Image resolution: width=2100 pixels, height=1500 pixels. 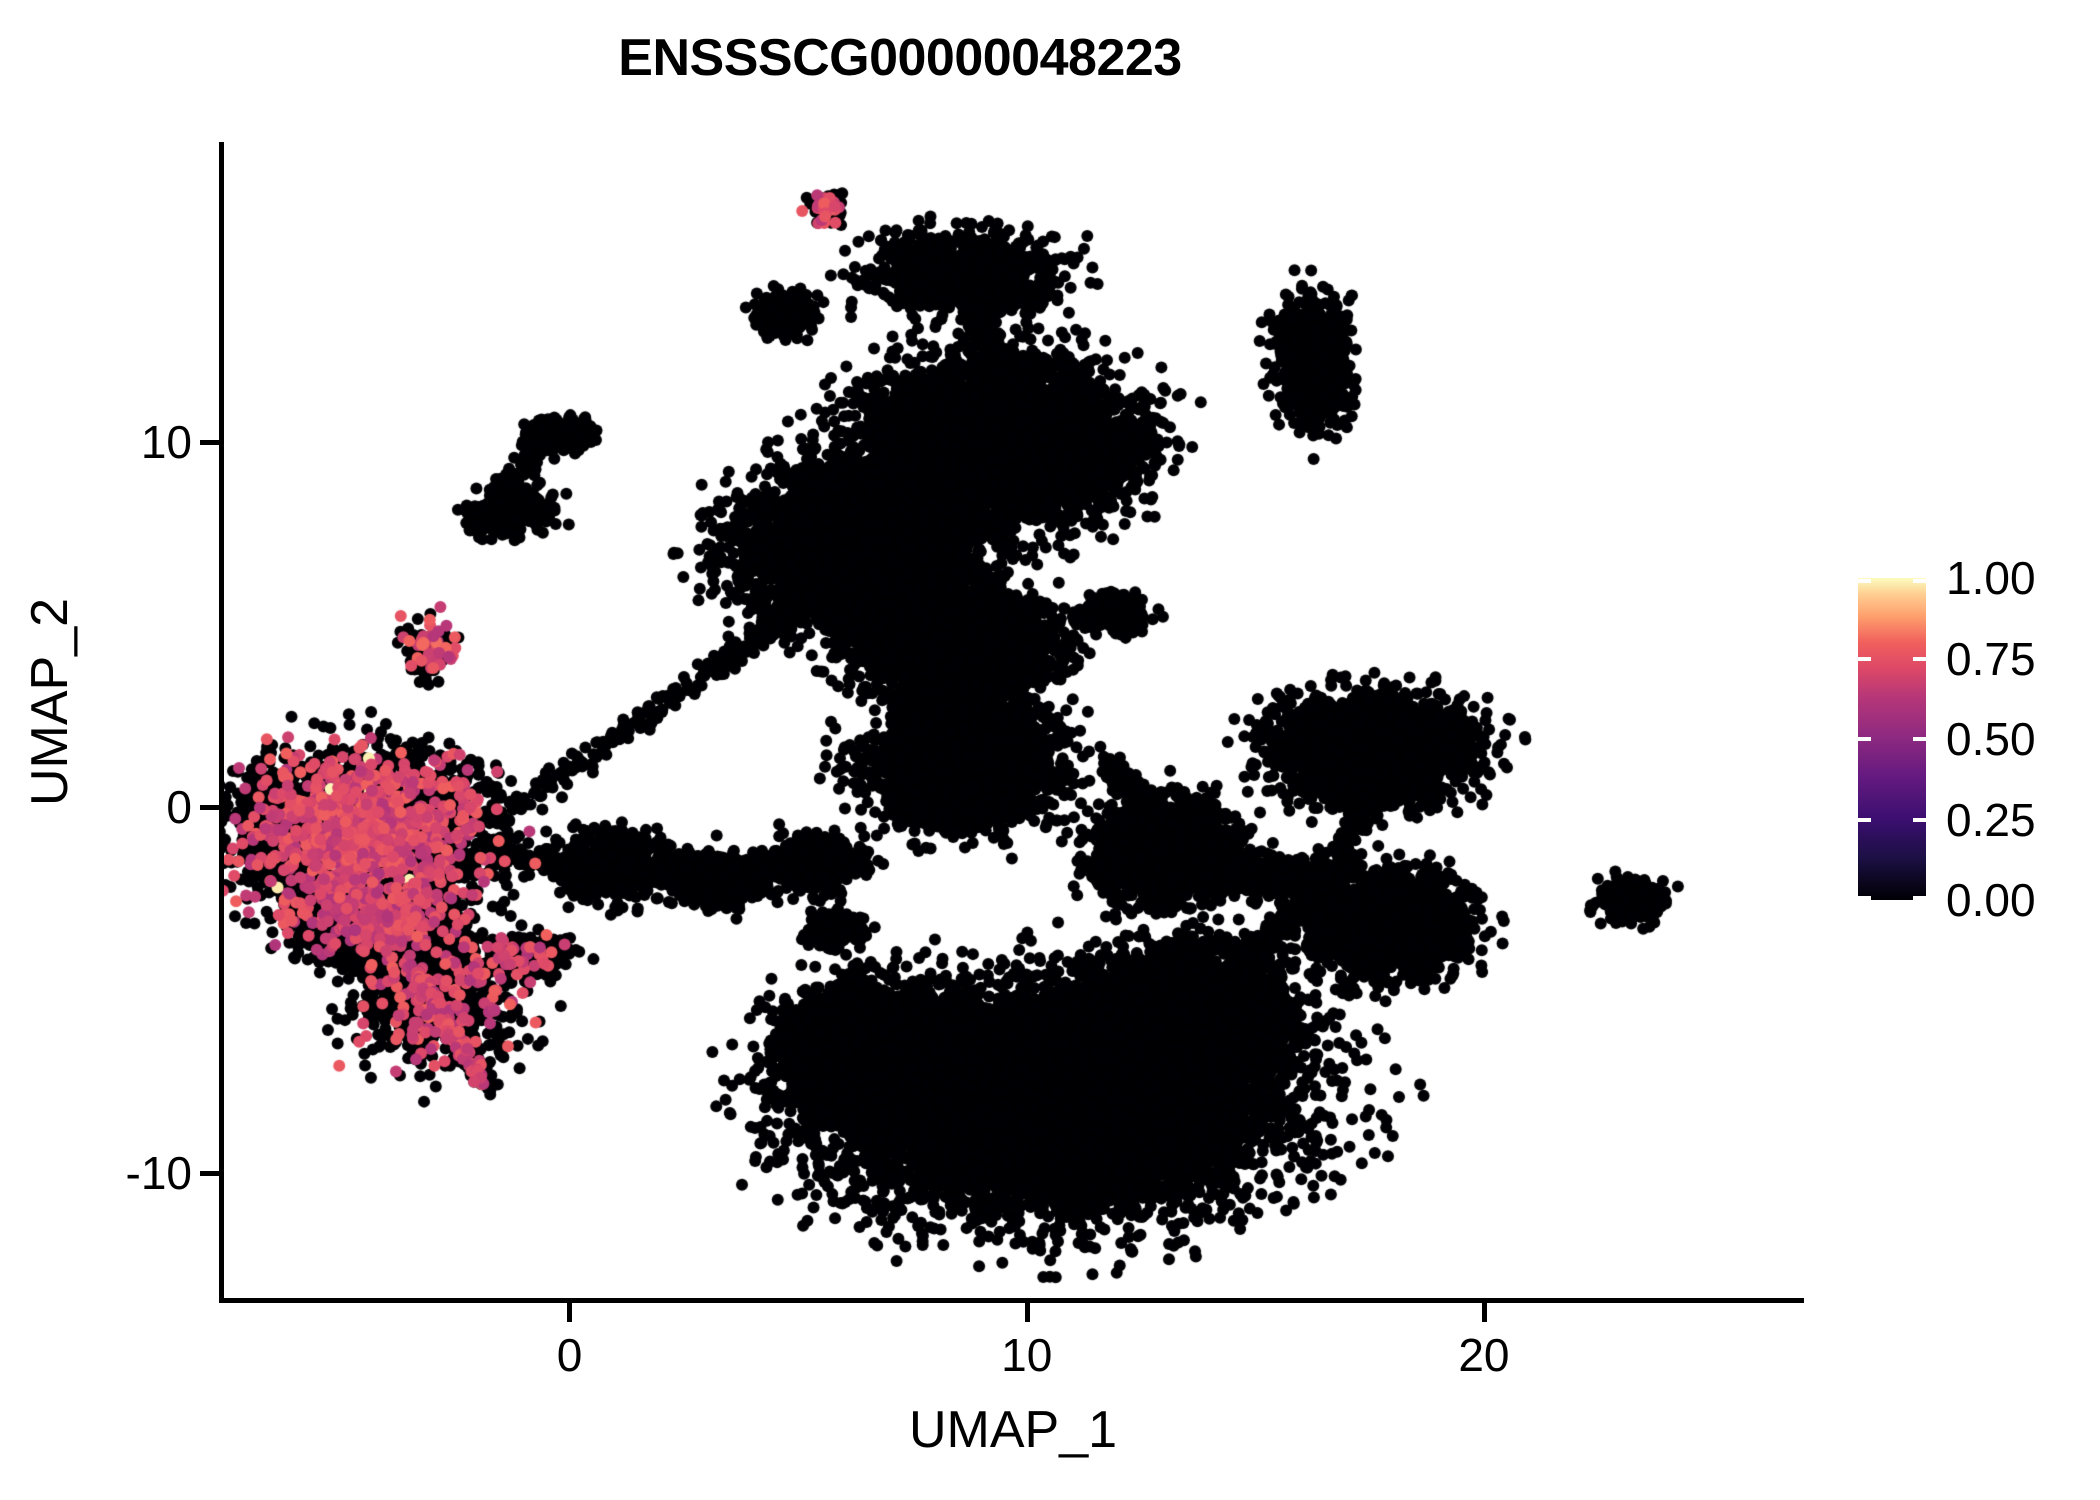 I want to click on y-tick-label: -10, so click(x=158, y=1173).